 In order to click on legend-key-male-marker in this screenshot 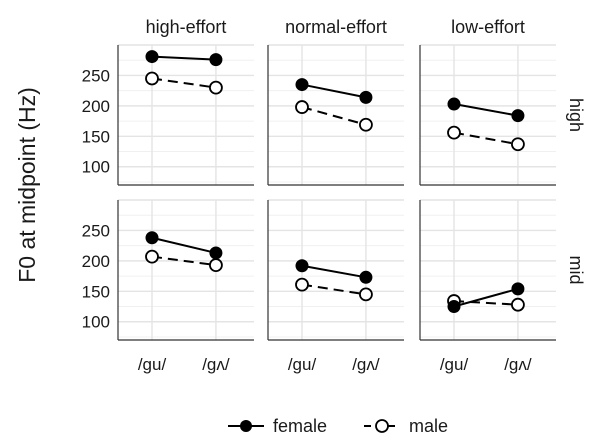, I will do `click(382, 426)`.